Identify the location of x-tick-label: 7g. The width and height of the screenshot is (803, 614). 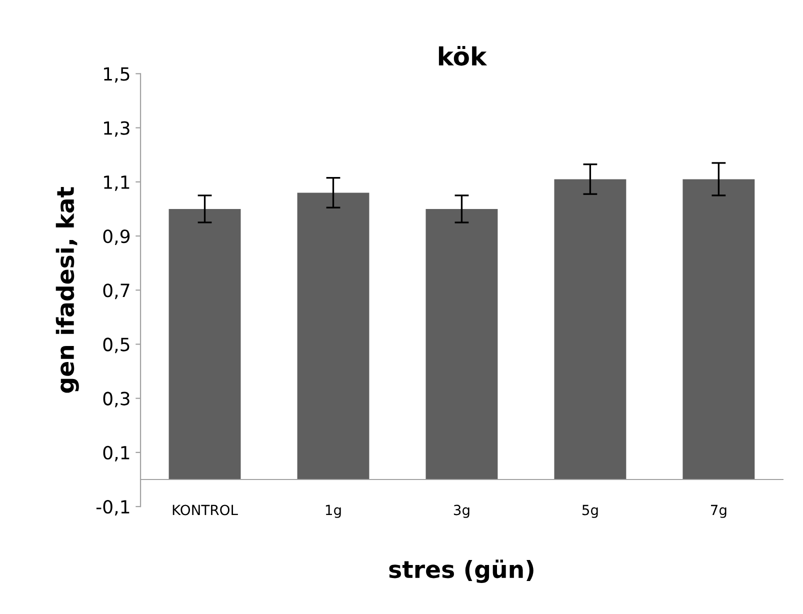
(718, 511).